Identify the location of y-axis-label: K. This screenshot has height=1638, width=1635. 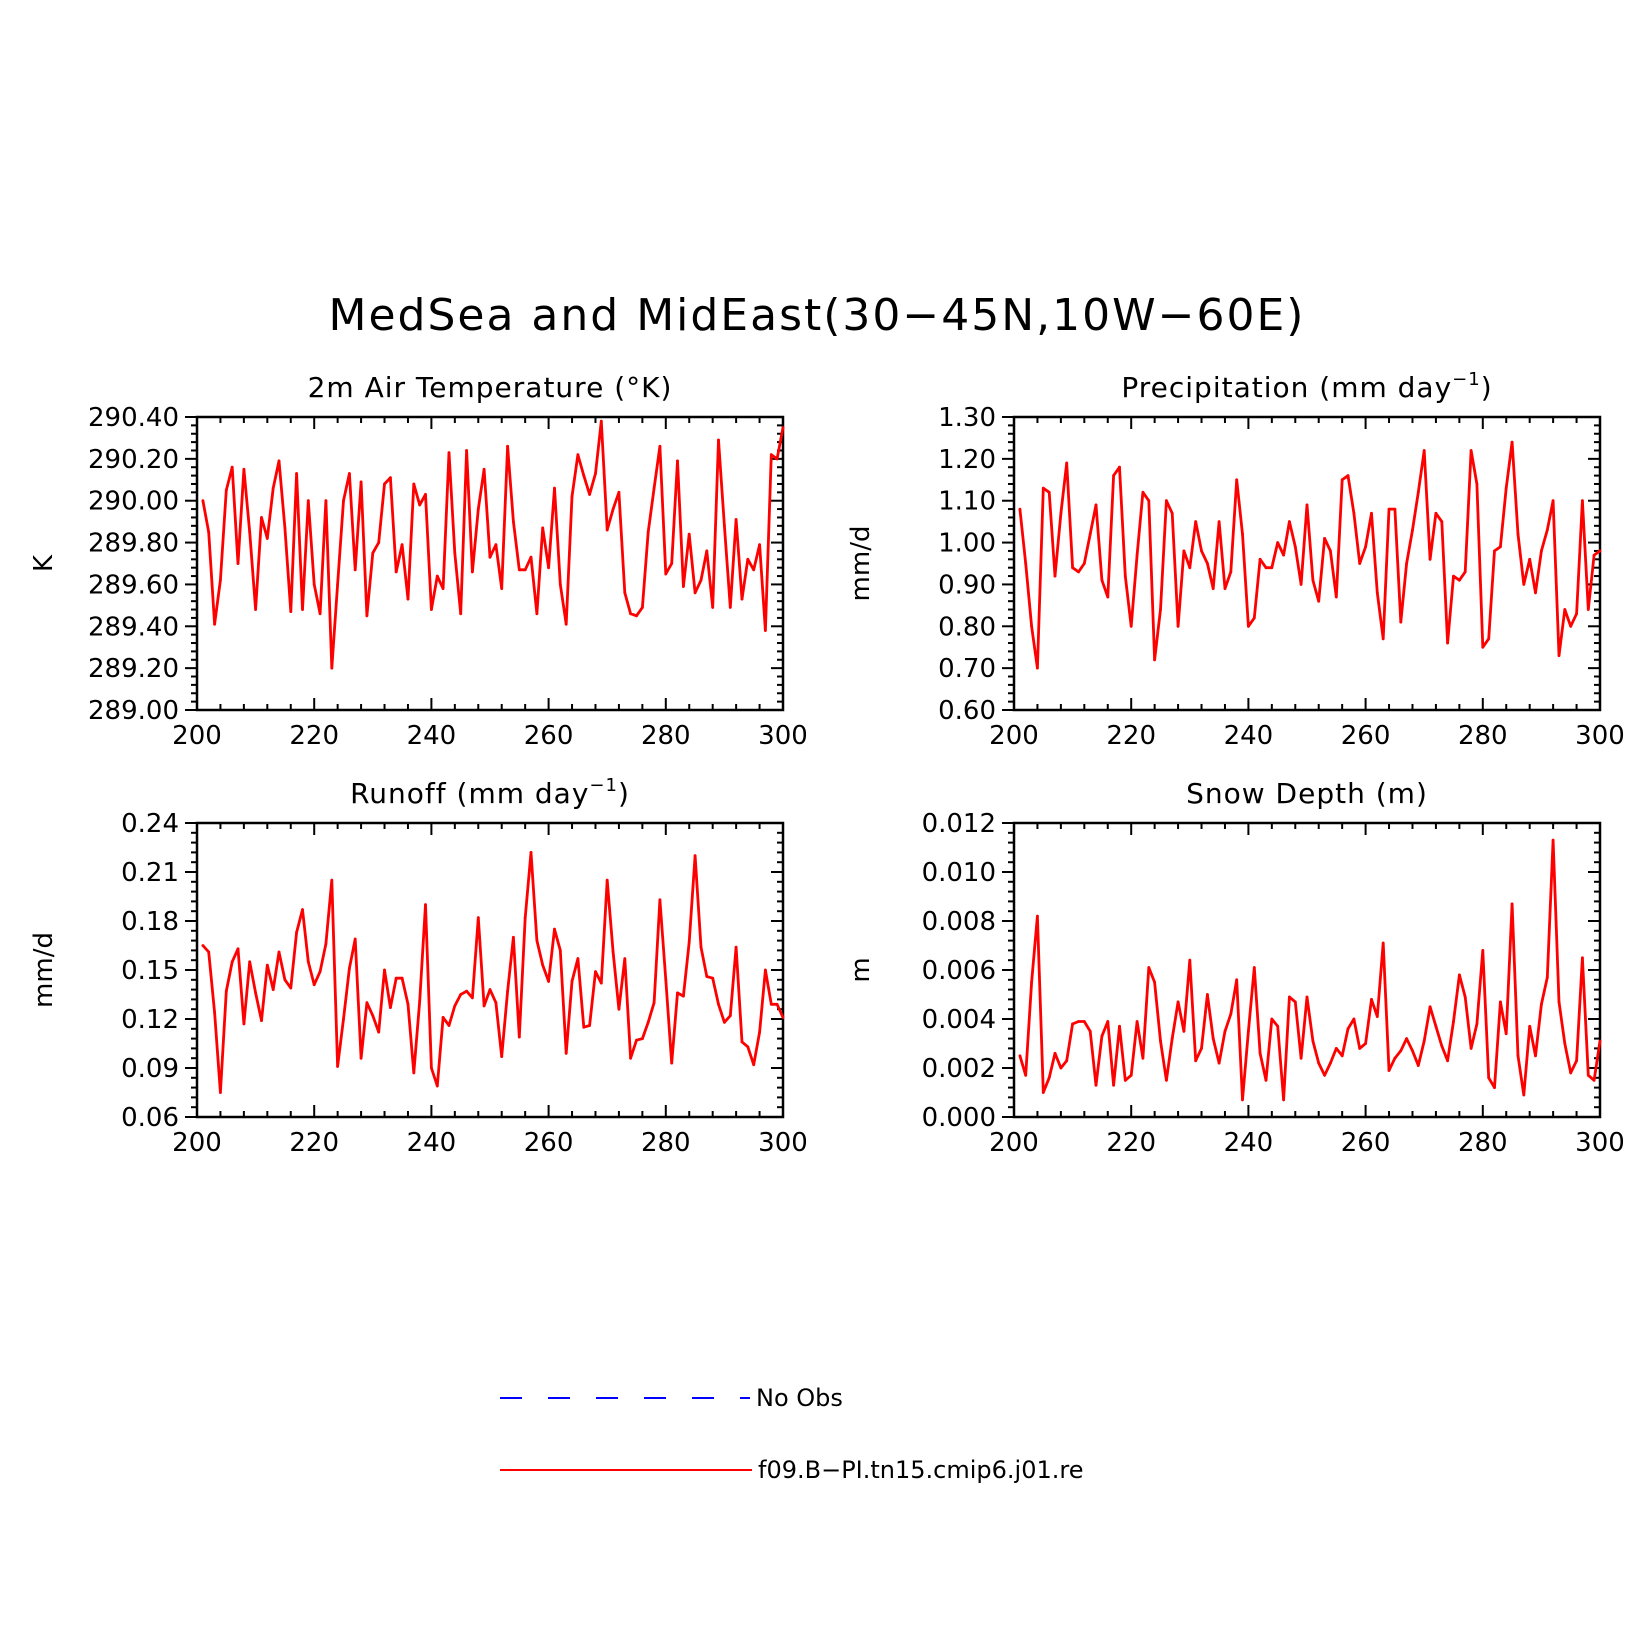
(44, 563).